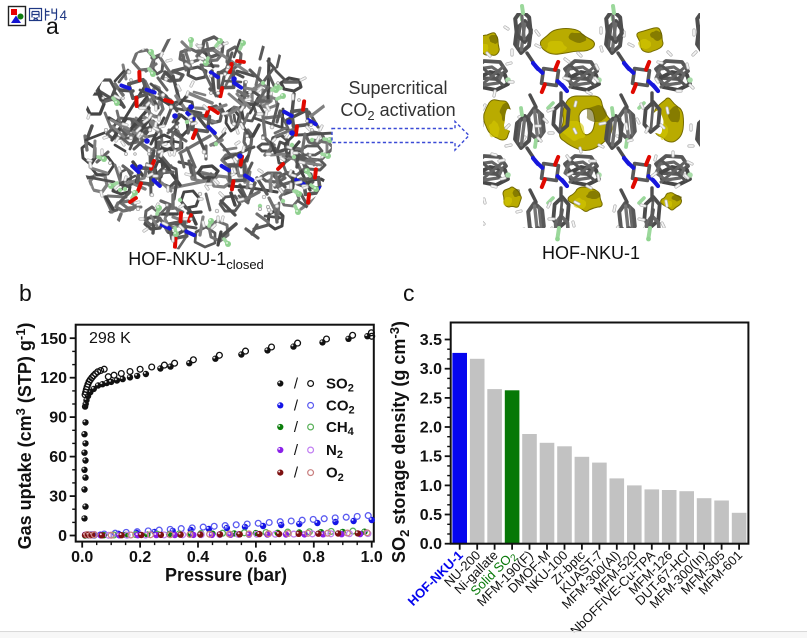  Describe the element at coordinates (431, 515) in the screenshot. I see `svg-text: 0.5` at that location.